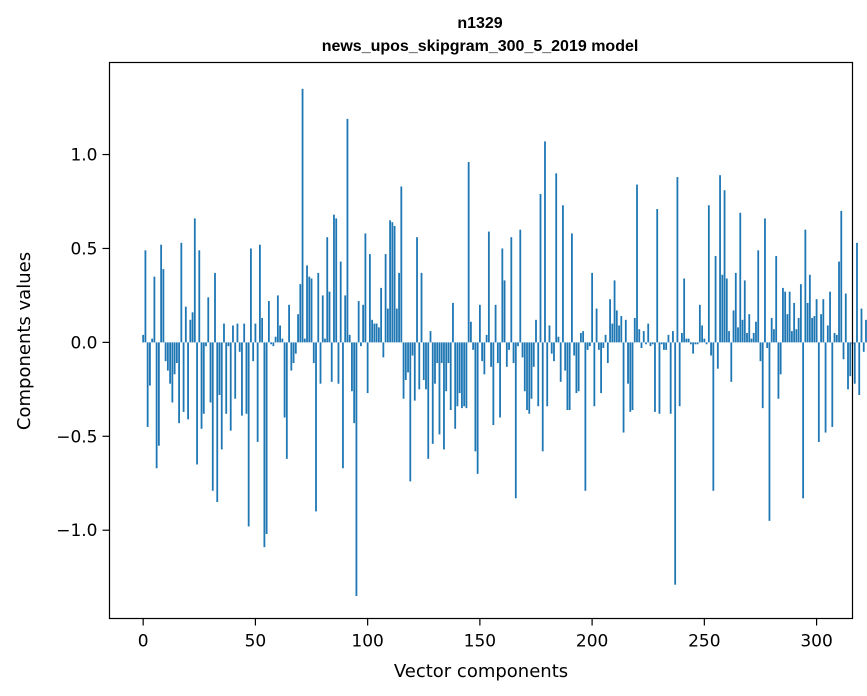  Describe the element at coordinates (479, 23) in the screenshot. I see `chart-title: n1329` at that location.